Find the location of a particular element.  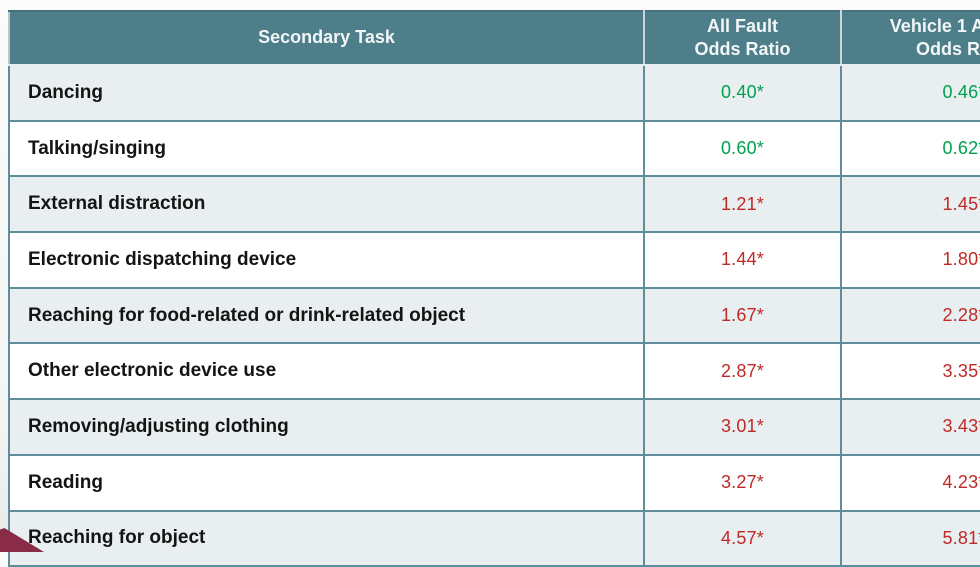

table-row: Other electronic device use 2.87* 3.35* is located at coordinates (494, 371).